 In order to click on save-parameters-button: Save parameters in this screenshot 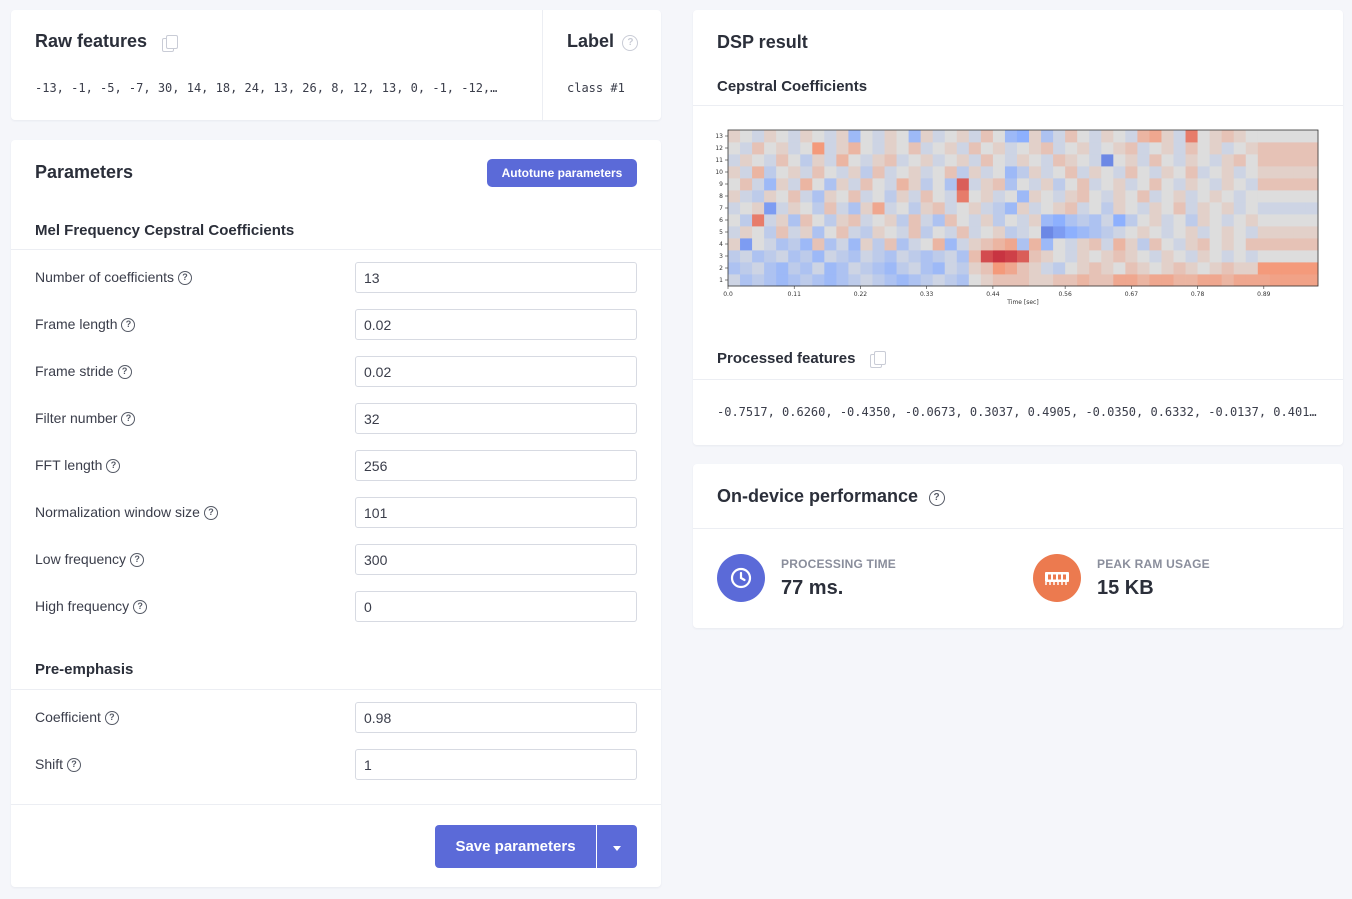, I will do `click(515, 846)`.